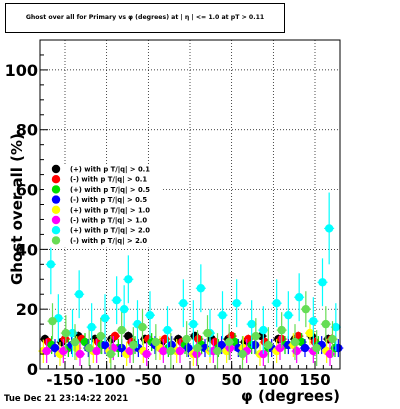  I want to click on x-tick-label: 0, so click(190, 380).